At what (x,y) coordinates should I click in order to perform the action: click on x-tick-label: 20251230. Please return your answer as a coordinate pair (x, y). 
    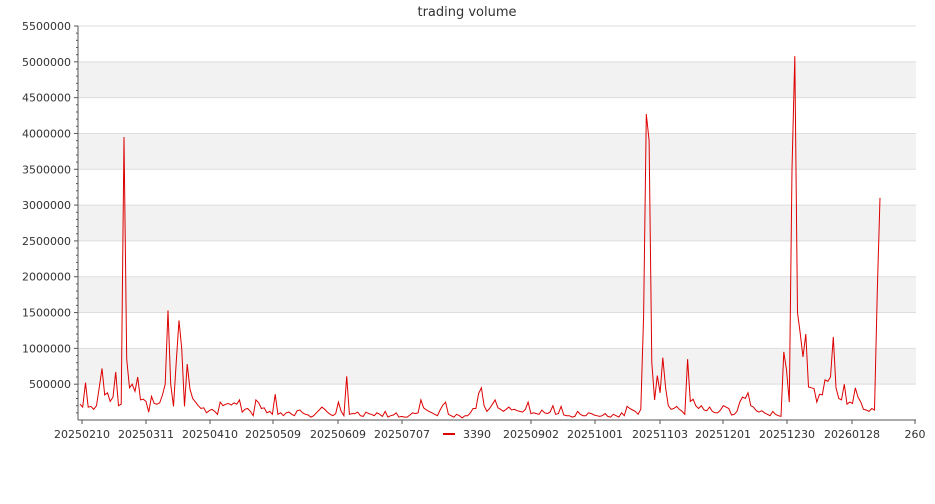
    Looking at the image, I should click on (787, 434).